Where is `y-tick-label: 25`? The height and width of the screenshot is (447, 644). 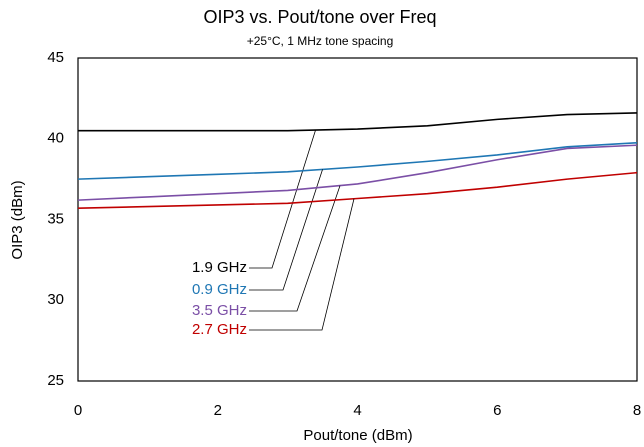 y-tick-label: 25 is located at coordinates (55, 380).